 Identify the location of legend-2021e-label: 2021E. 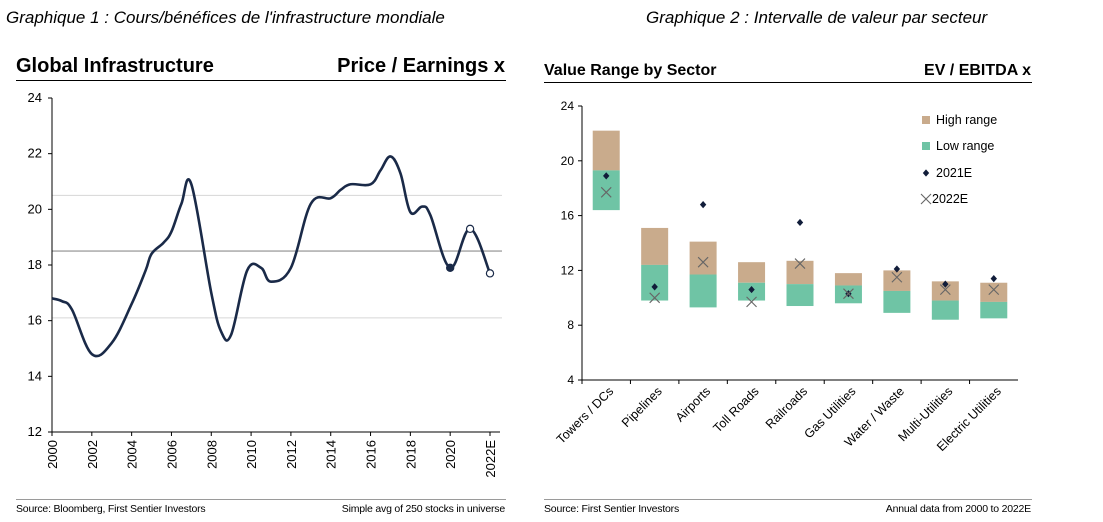
(954, 173).